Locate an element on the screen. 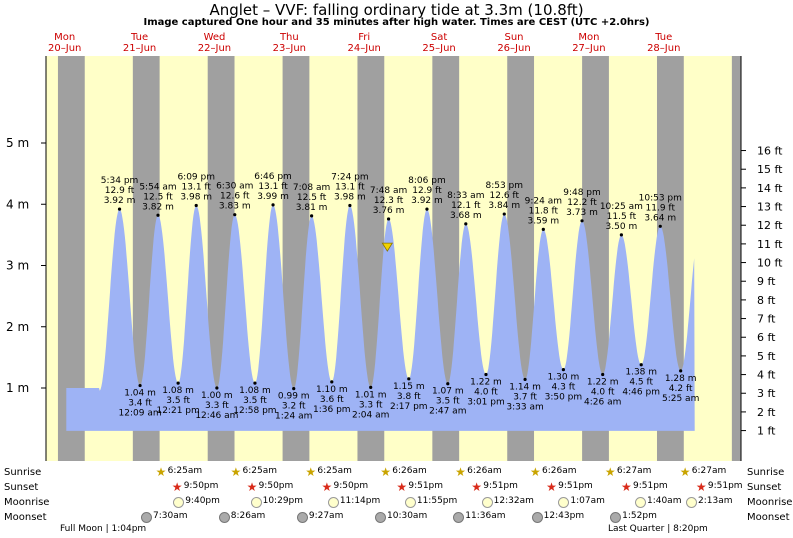  left-tick-label: 1 m is located at coordinates (17, 388).